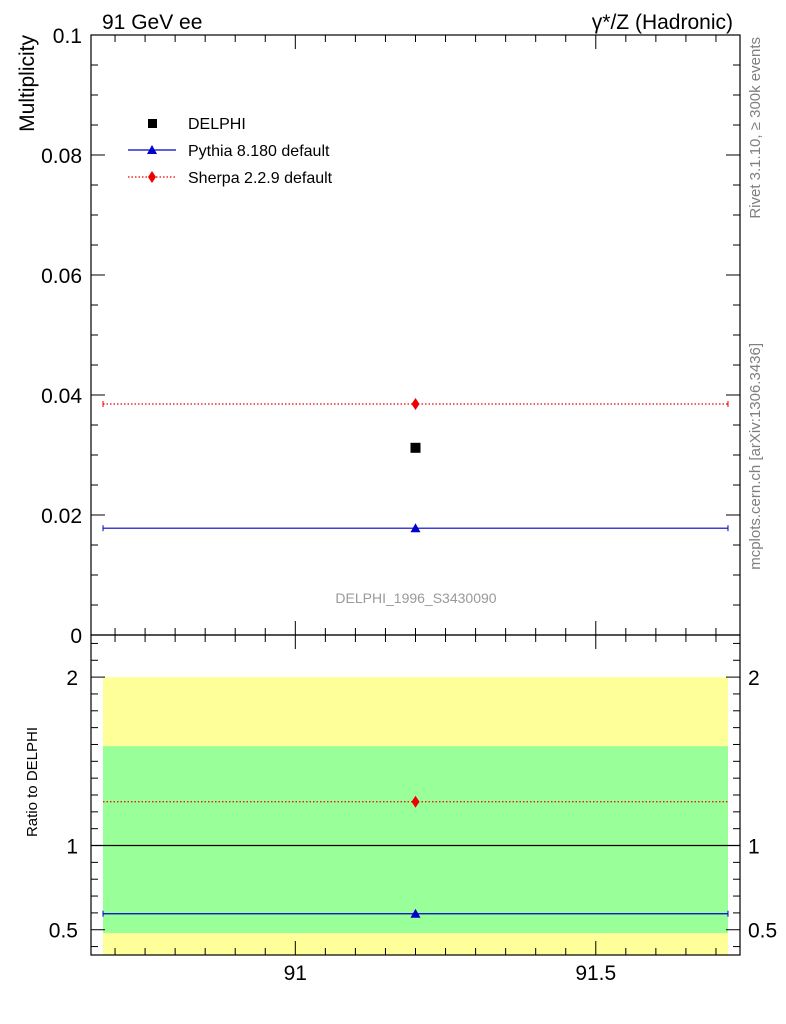  Describe the element at coordinates (27, 83) in the screenshot. I see `main-y-axis-label: Multiplicity` at that location.